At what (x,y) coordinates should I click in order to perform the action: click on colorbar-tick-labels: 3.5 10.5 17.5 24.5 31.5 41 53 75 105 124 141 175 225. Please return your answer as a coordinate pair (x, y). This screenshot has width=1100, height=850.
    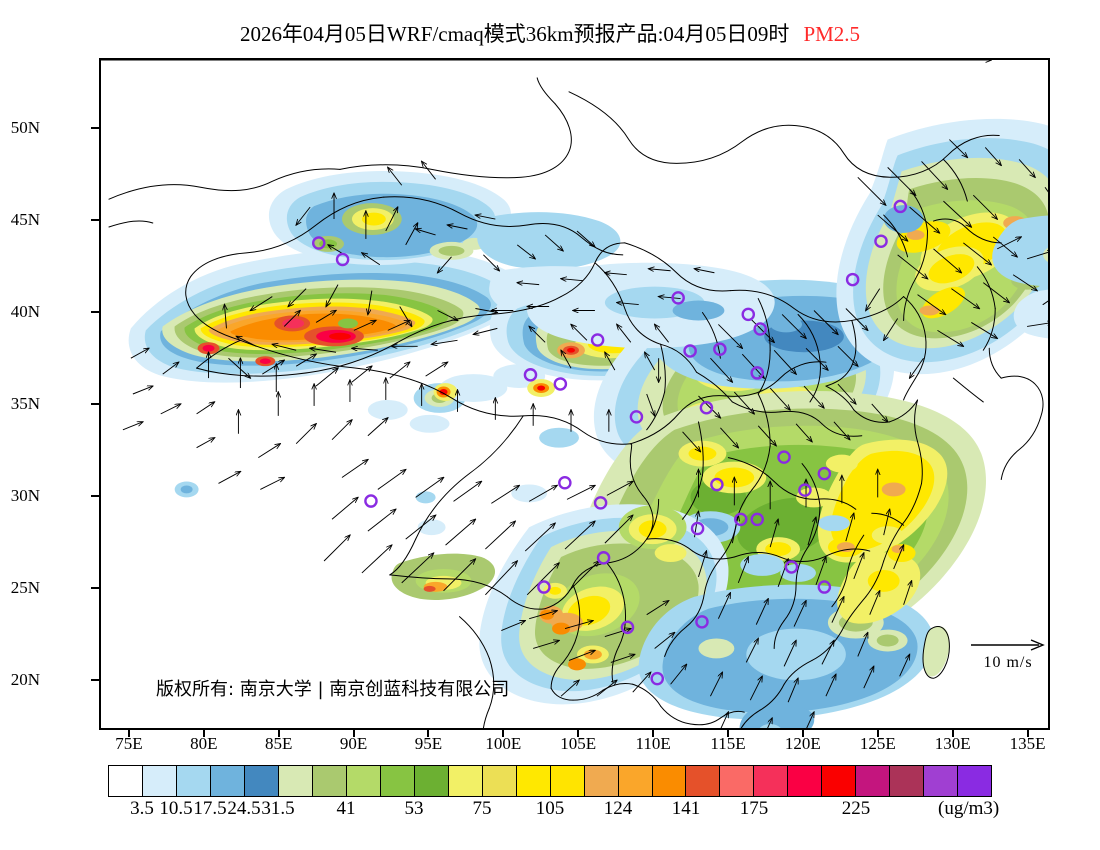
    Looking at the image, I should click on (550, 812).